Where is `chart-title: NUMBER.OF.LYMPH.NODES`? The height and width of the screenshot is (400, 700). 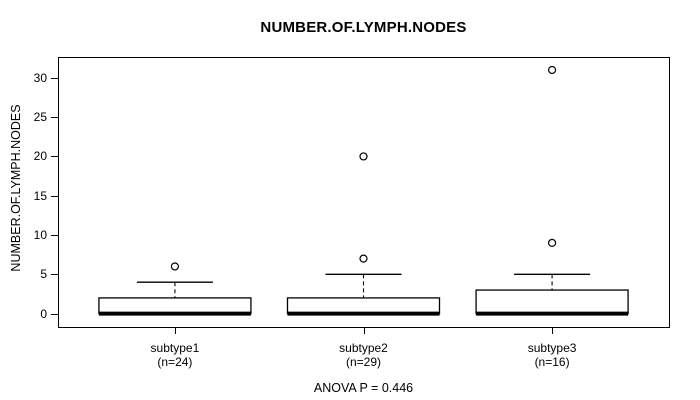 chart-title: NUMBER.OF.LYMPH.NODES is located at coordinates (363, 27).